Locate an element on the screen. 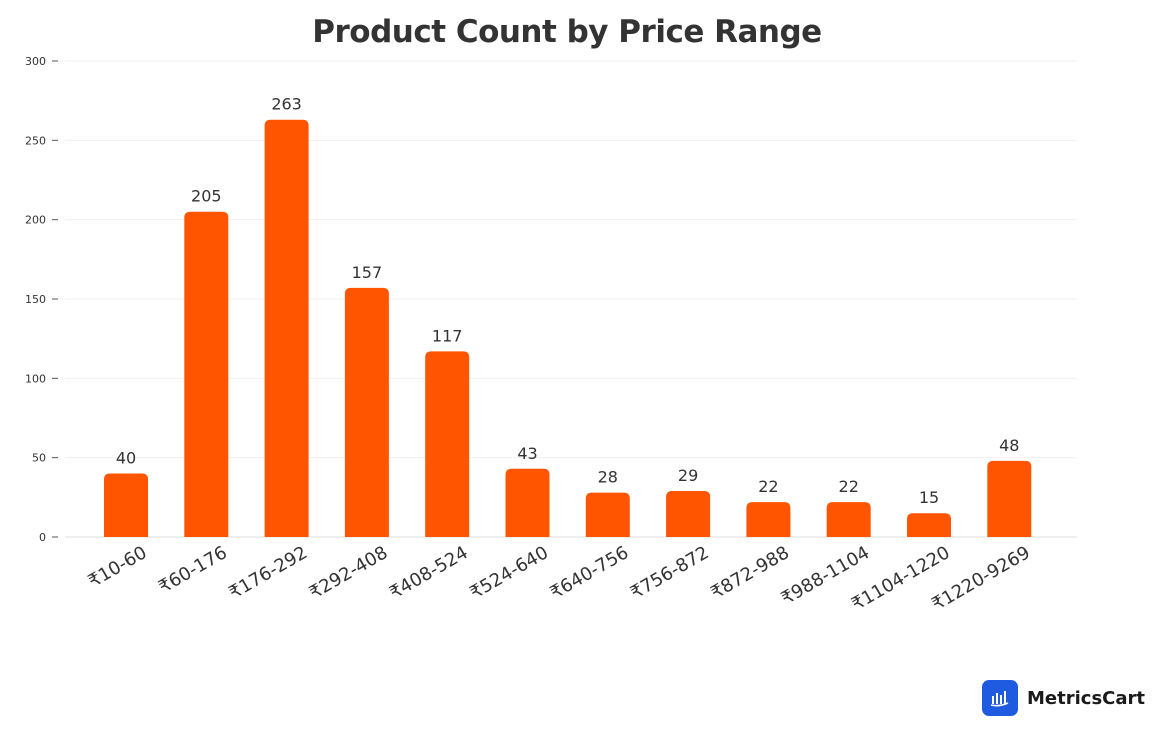 This screenshot has width=1162, height=746. data-label: 28 is located at coordinates (608, 477).